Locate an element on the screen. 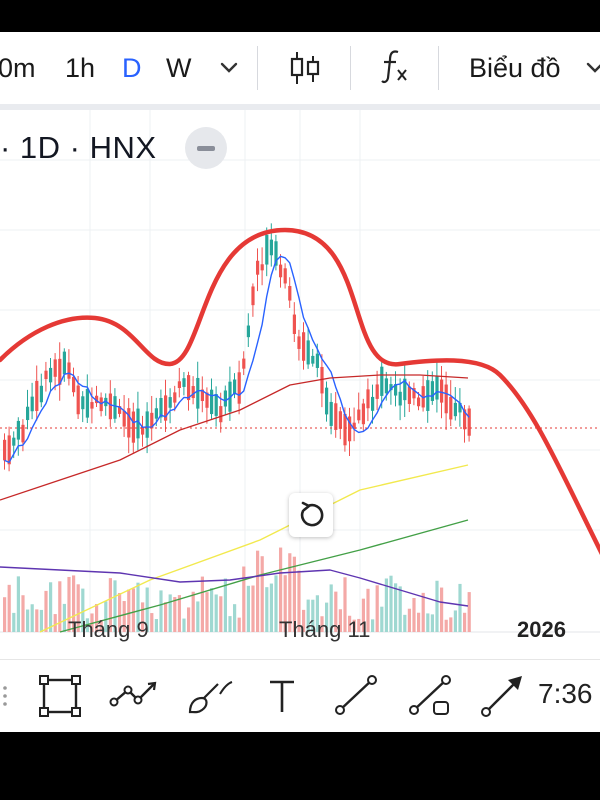 The width and height of the screenshot is (600, 800). interval-1h: 1h is located at coordinates (80, 68).